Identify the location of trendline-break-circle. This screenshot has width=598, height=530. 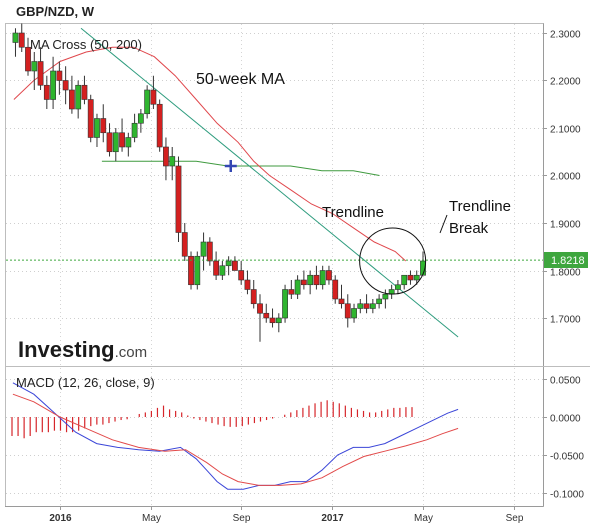
(393, 261).